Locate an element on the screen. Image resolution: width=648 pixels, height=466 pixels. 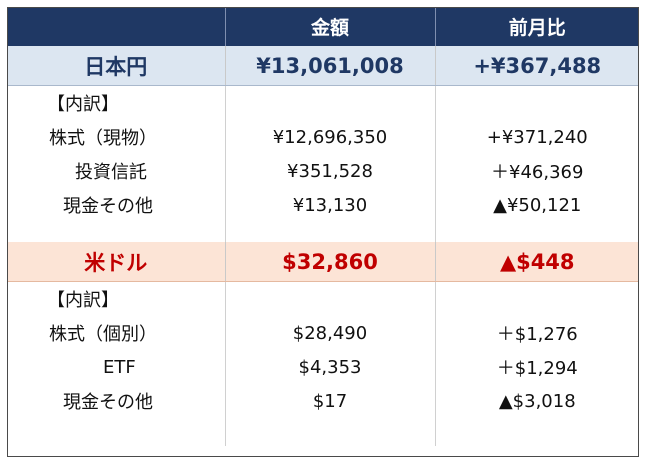
row-label: ETF is located at coordinates (119, 367).